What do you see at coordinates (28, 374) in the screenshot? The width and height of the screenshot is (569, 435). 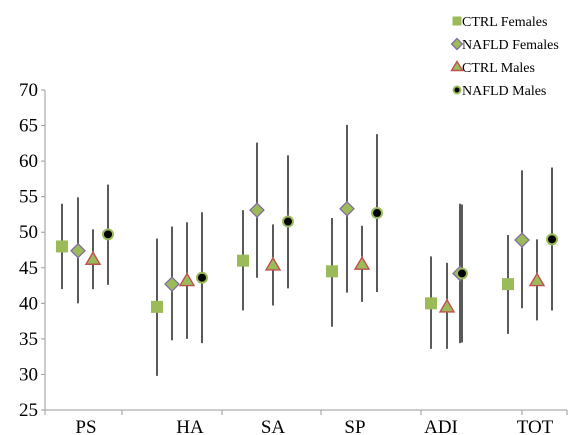 I see `y-tick-label: 30` at bounding box center [28, 374].